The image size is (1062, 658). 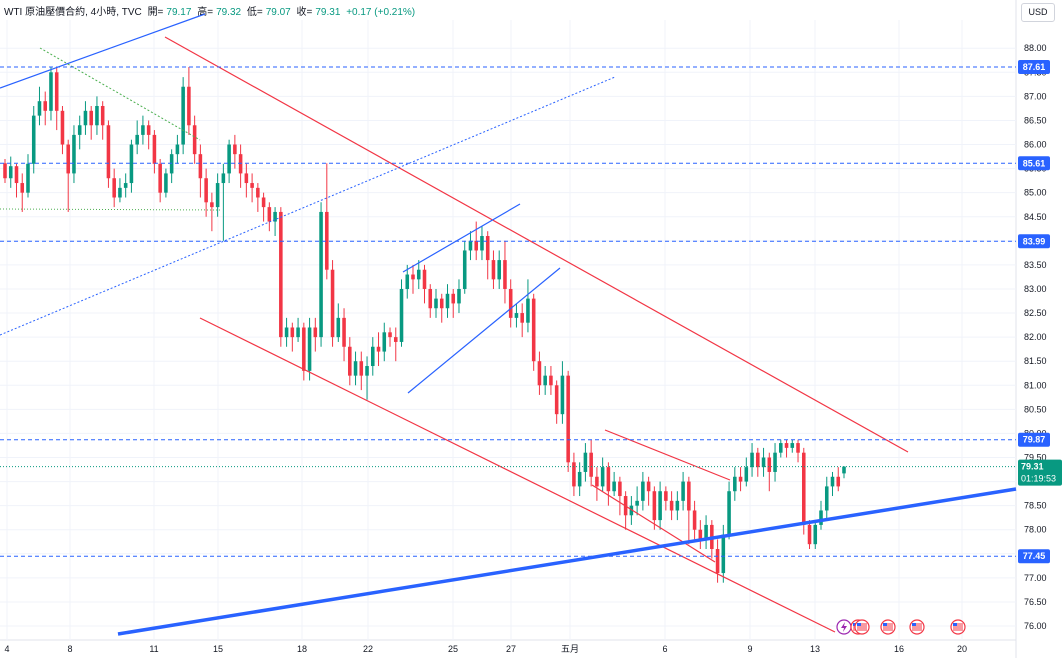 What do you see at coordinates (1035, 265) in the screenshot?
I see `y-tick-label: 83.50` at bounding box center [1035, 265].